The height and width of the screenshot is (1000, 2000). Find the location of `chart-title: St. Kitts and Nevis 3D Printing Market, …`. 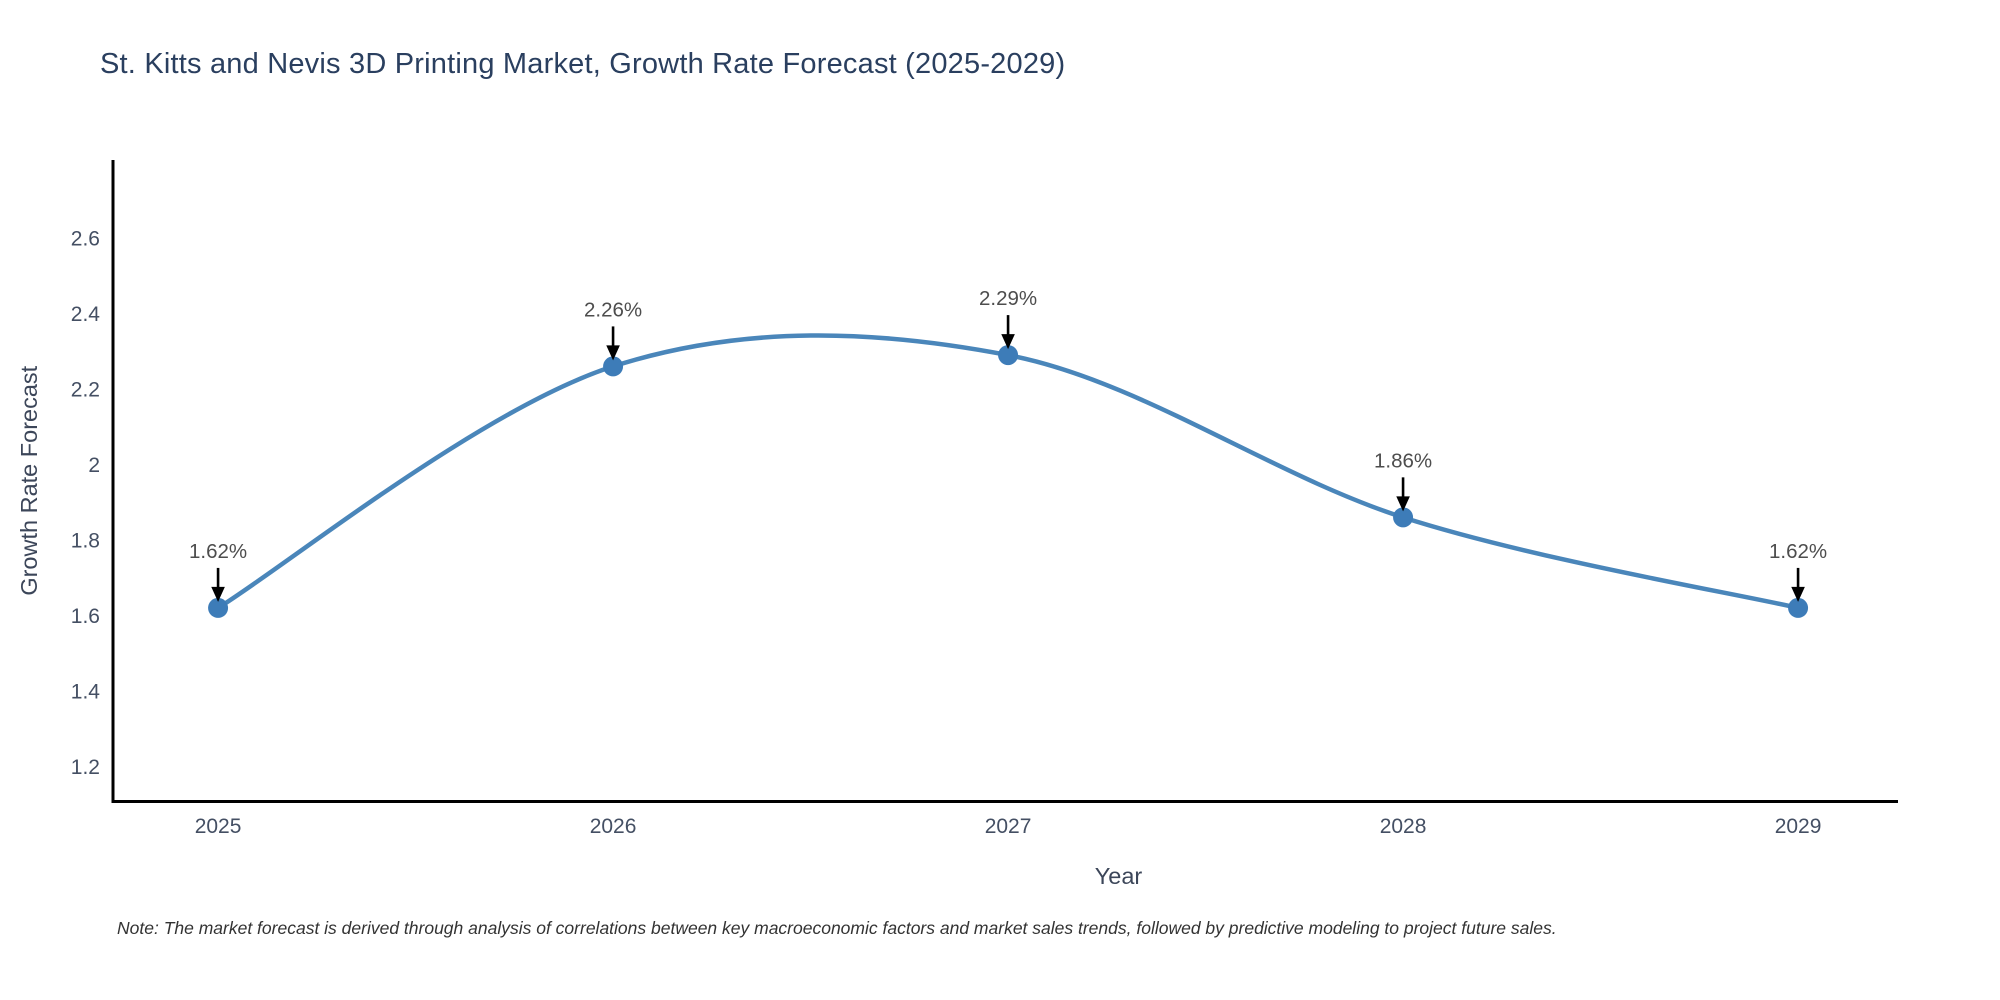

chart-title: St. Kitts and Nevis 3D Printing Market, … is located at coordinates (583, 64).